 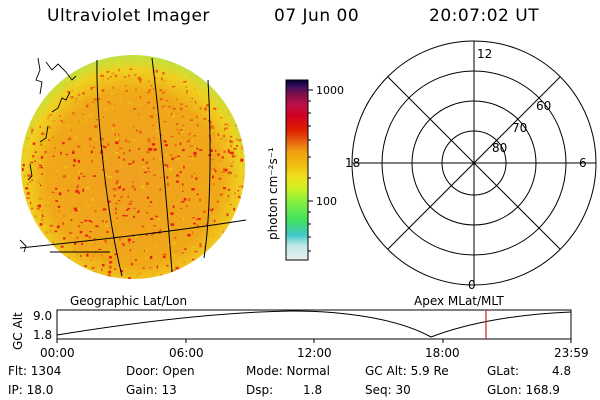 I want to click on lat-label-60: 60, so click(x=543, y=106).